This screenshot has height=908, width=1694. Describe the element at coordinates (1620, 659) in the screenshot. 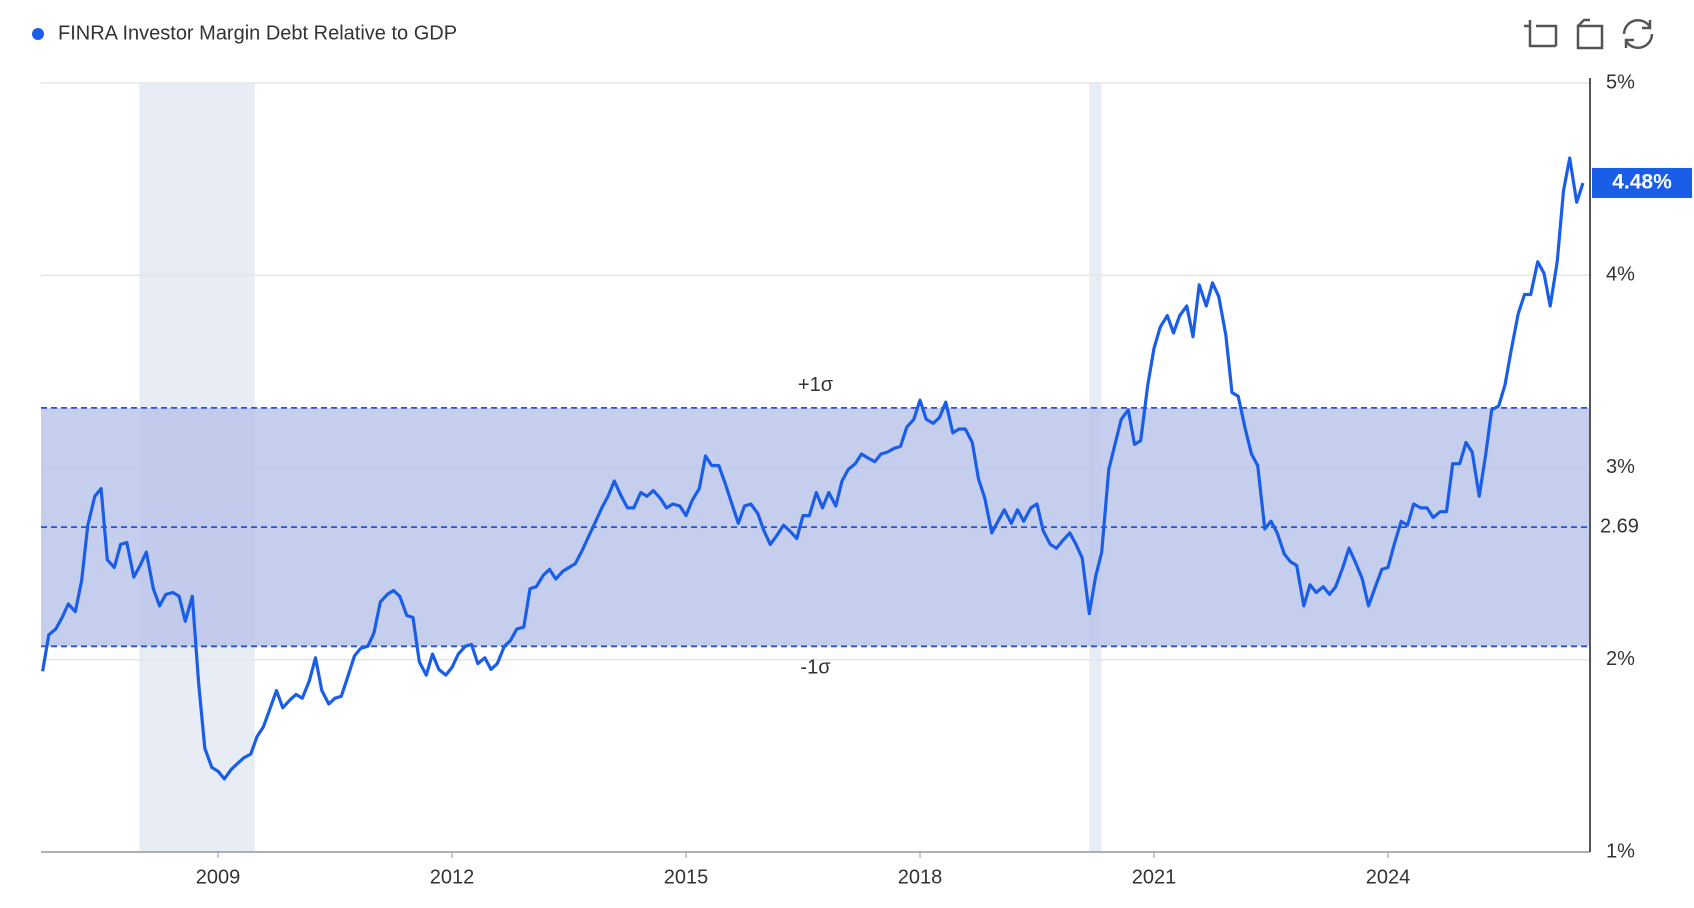

I see `y-tick-label: 2%` at that location.